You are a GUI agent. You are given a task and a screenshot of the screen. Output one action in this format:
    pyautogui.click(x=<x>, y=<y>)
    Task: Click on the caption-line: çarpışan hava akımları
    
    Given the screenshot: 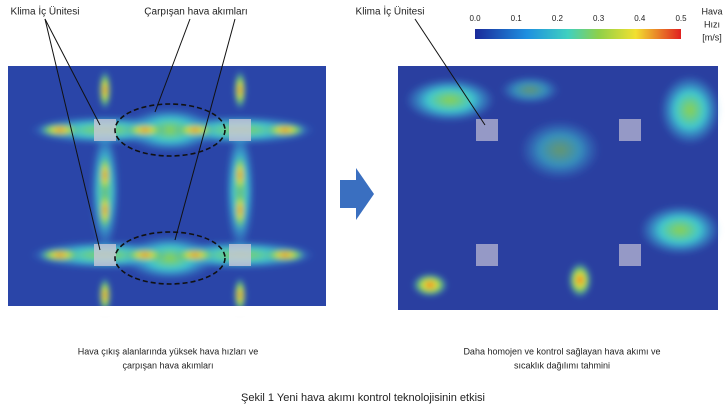 What is the action you would take?
    pyautogui.click(x=167, y=365)
    